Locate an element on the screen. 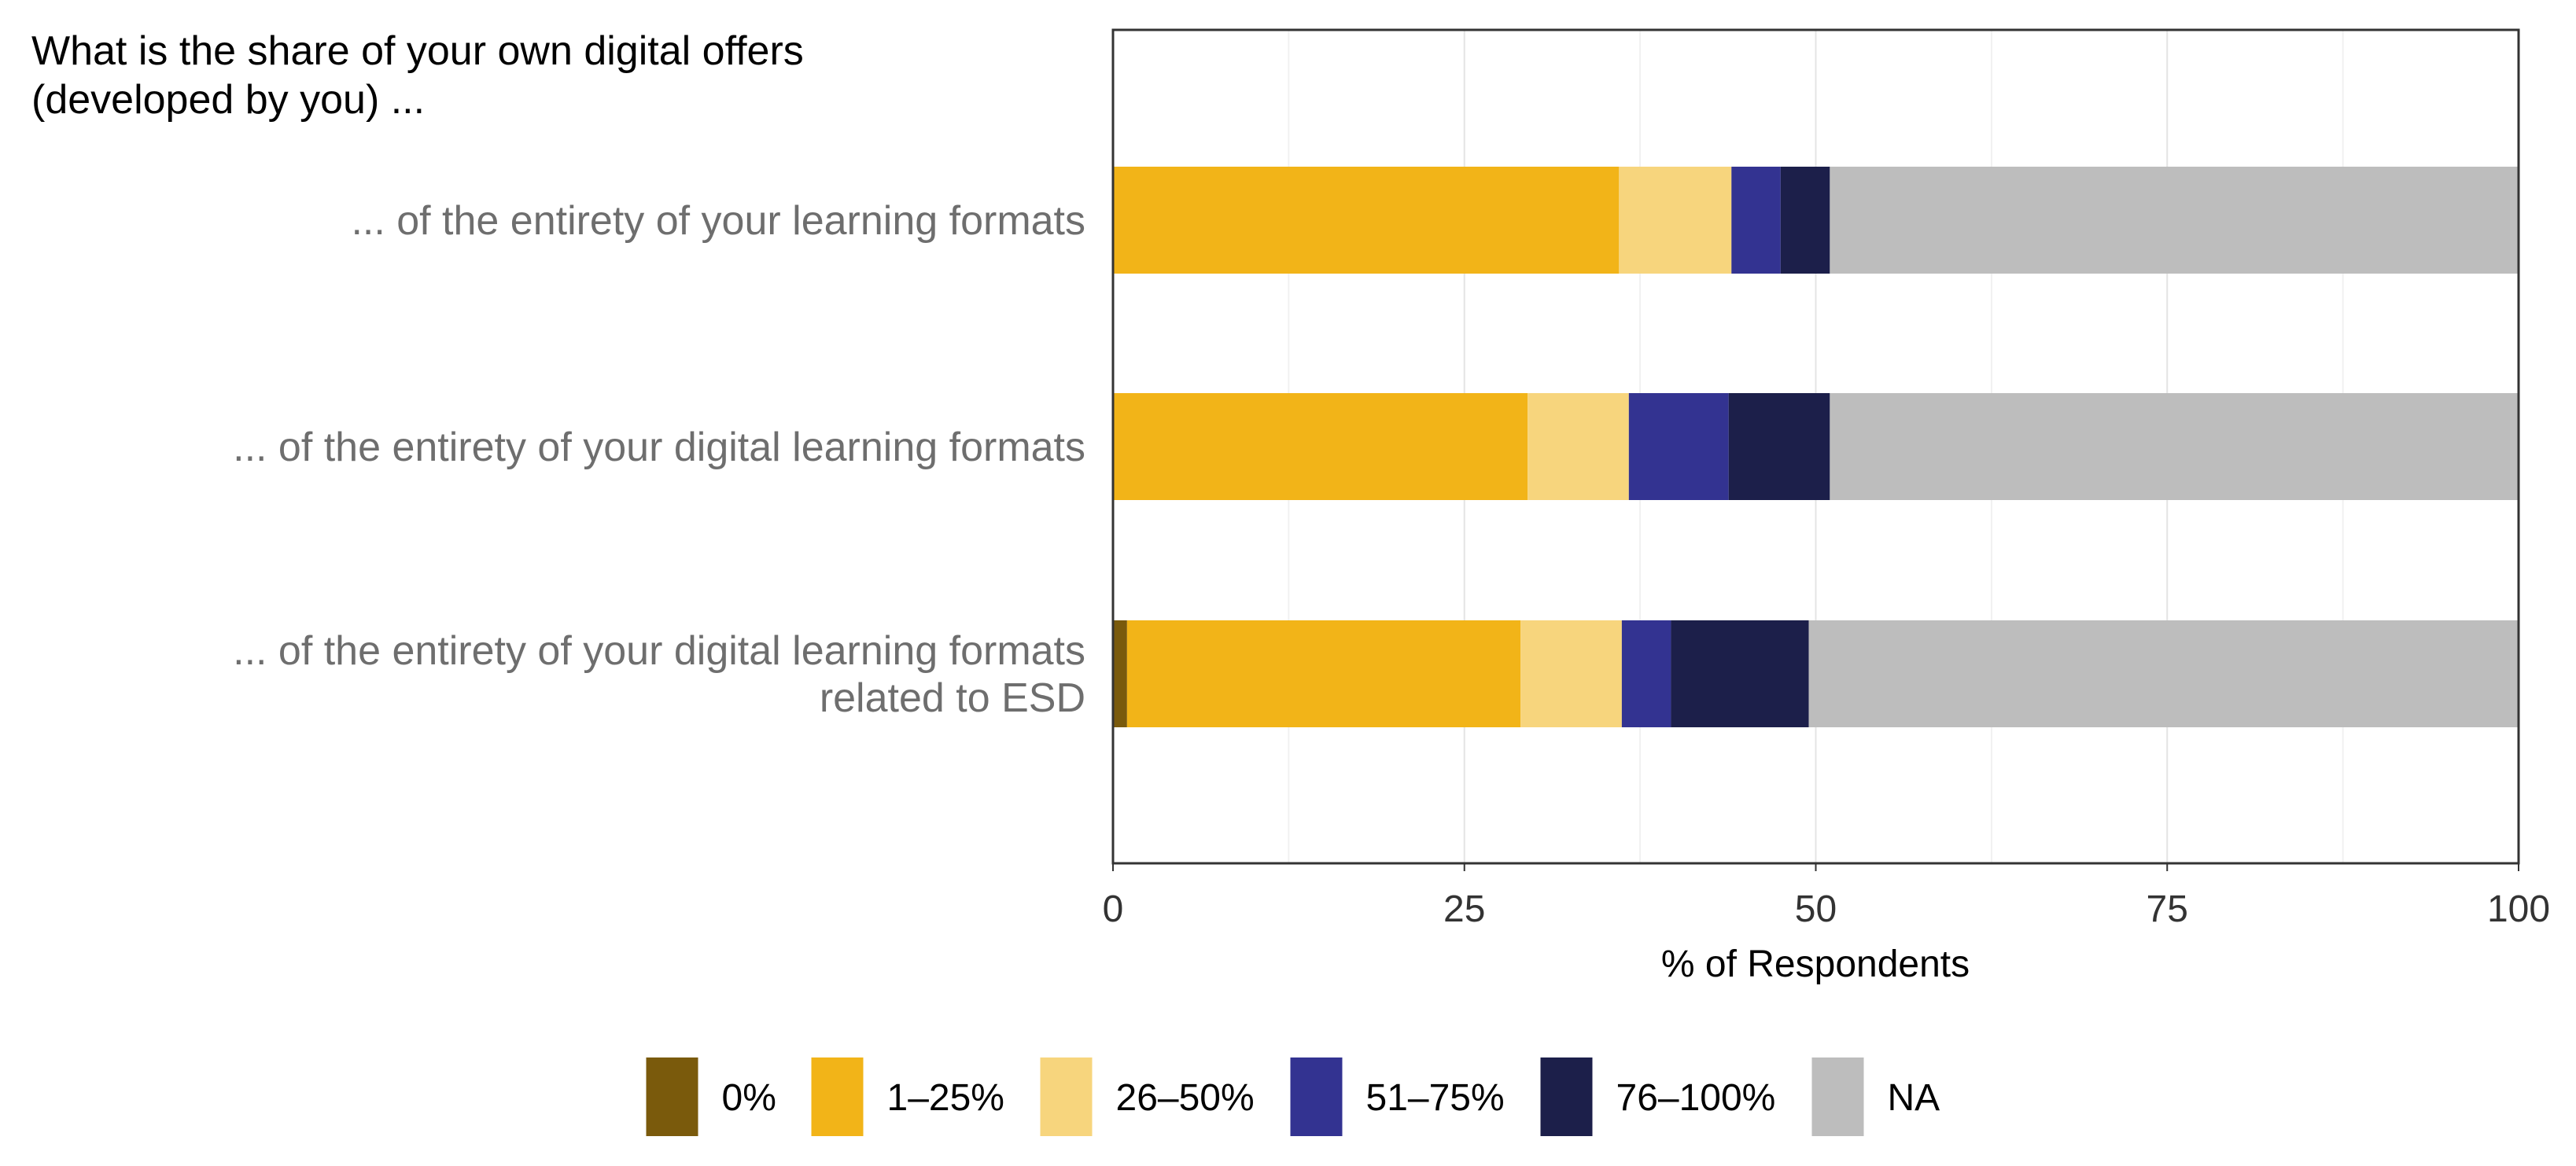  category-label: related to ESD is located at coordinates (952, 698).